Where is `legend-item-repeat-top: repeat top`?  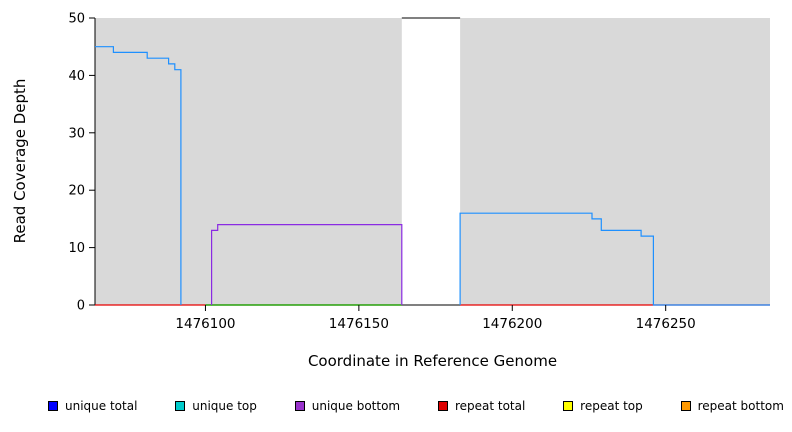 legend-item-repeat-top: repeat top is located at coordinates (603, 406).